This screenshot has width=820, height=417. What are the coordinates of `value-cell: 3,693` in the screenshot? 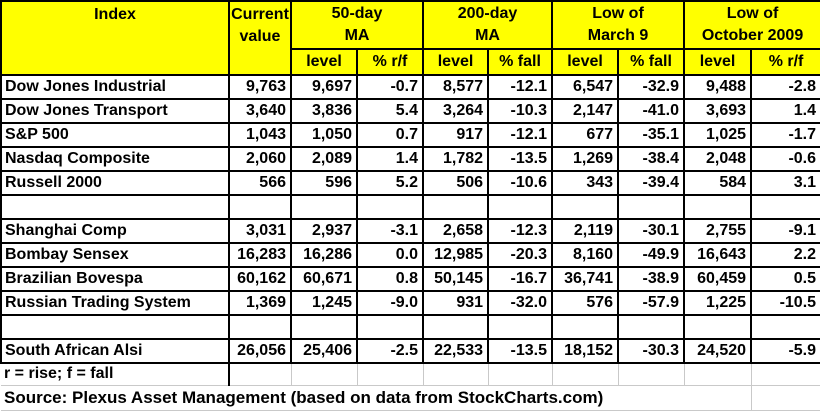 It's located at (718, 111).